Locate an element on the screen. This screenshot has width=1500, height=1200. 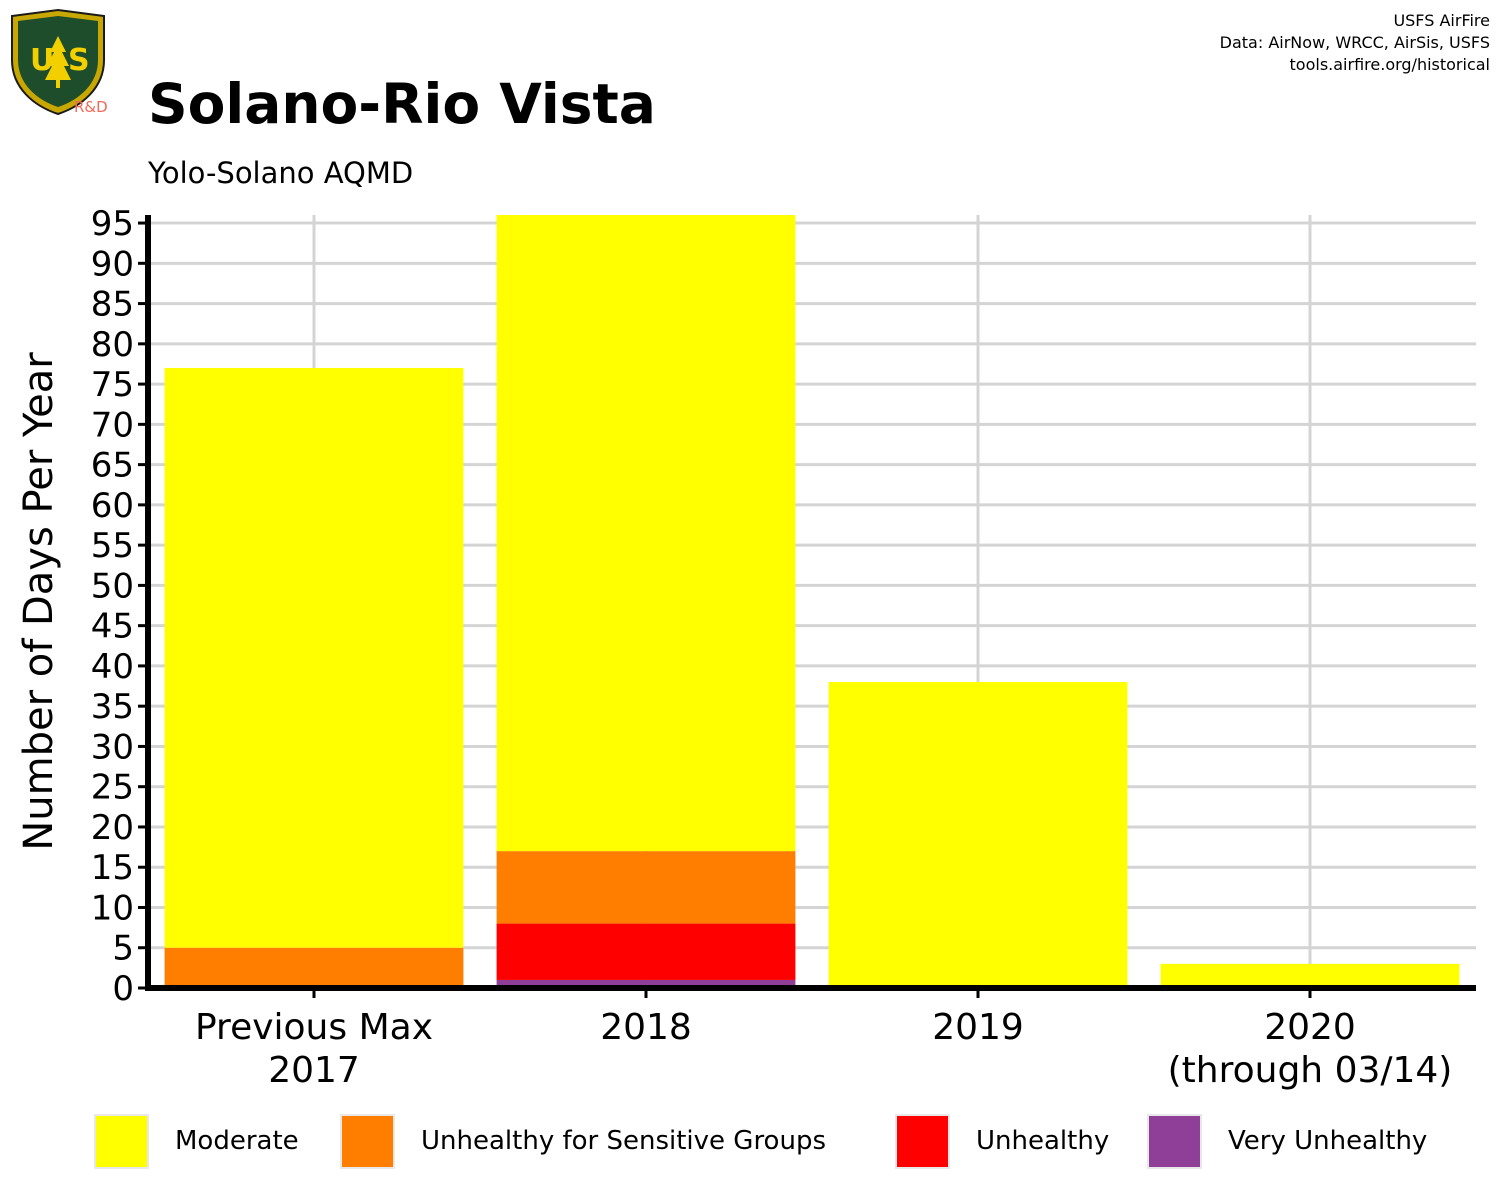
legend-item: Unhealthy for Sensitive Groups is located at coordinates (583, 1141).